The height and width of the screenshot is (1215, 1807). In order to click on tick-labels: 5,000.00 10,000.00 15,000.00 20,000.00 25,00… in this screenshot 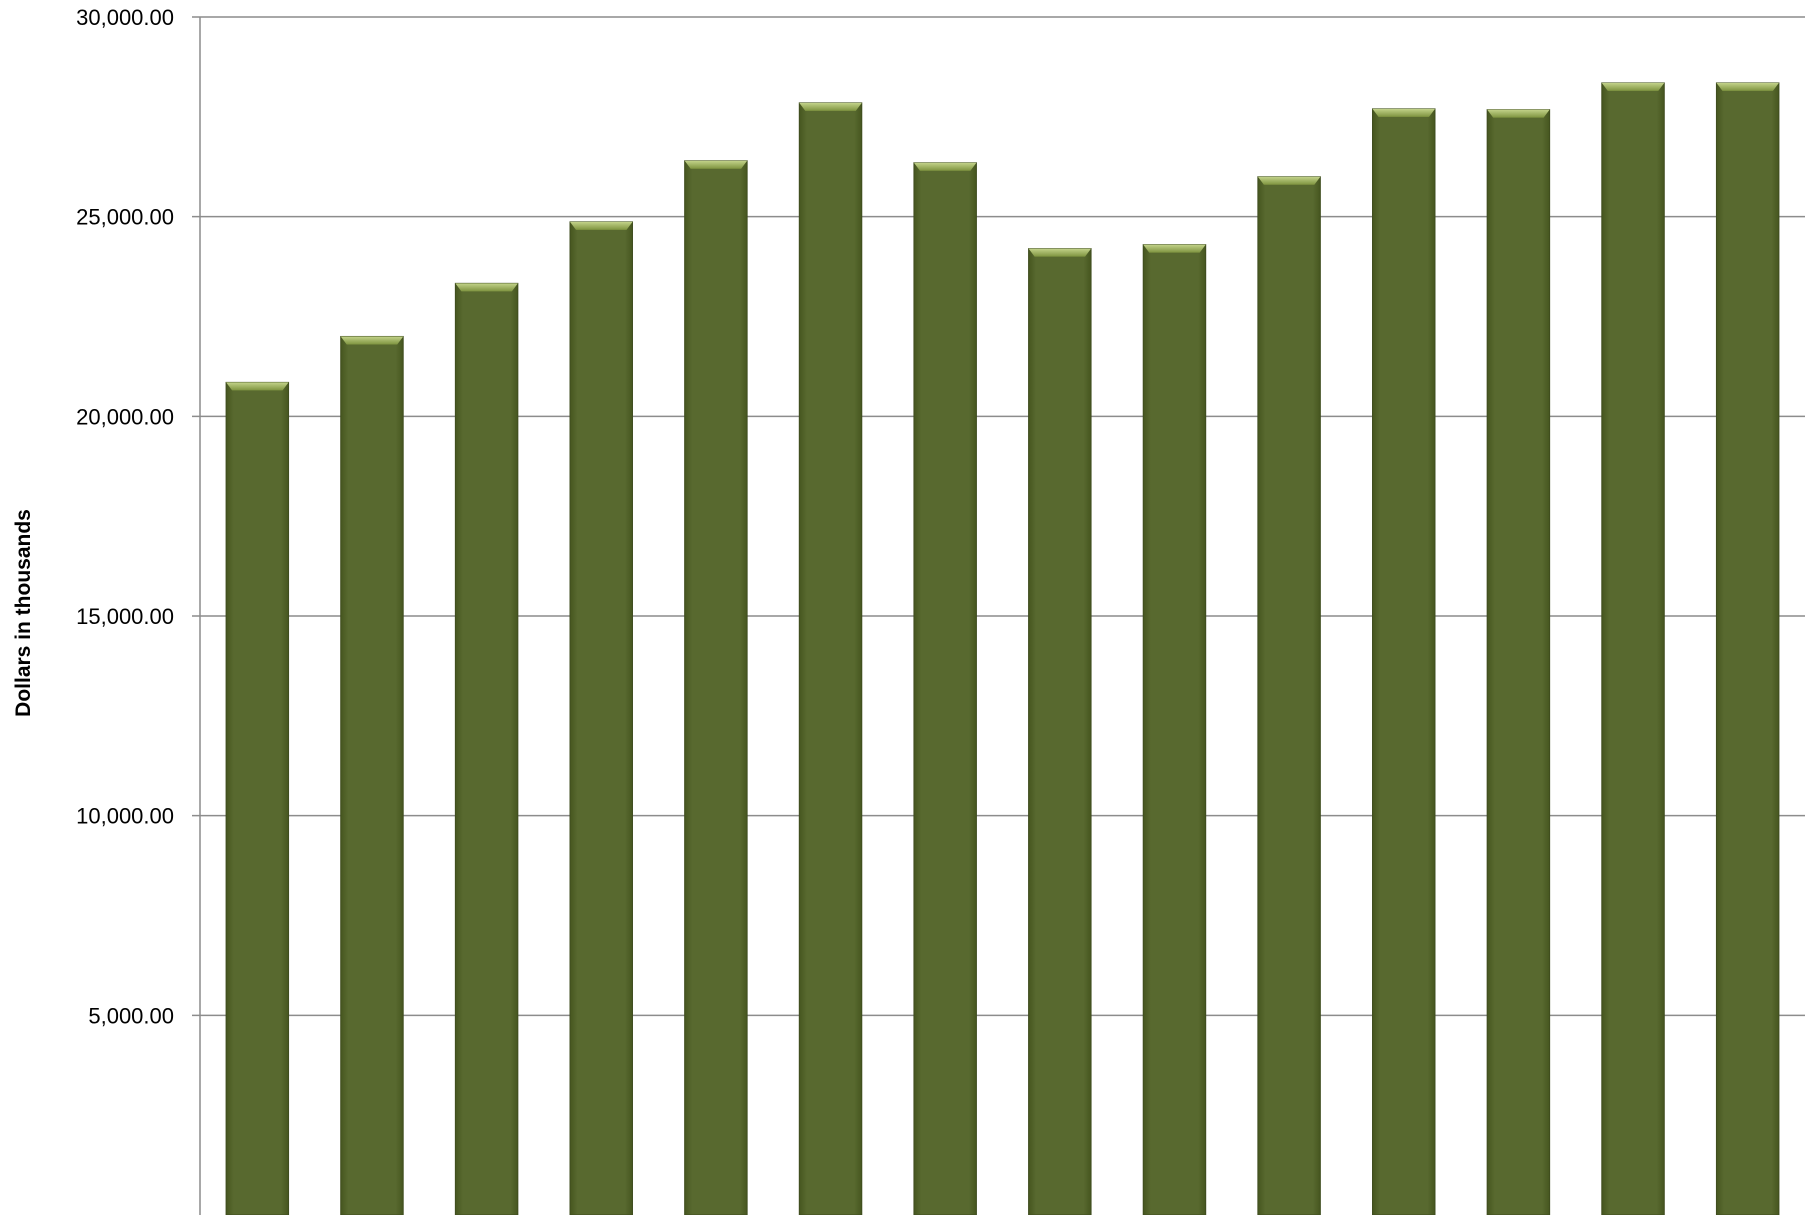, I will do `click(125, 516)`.